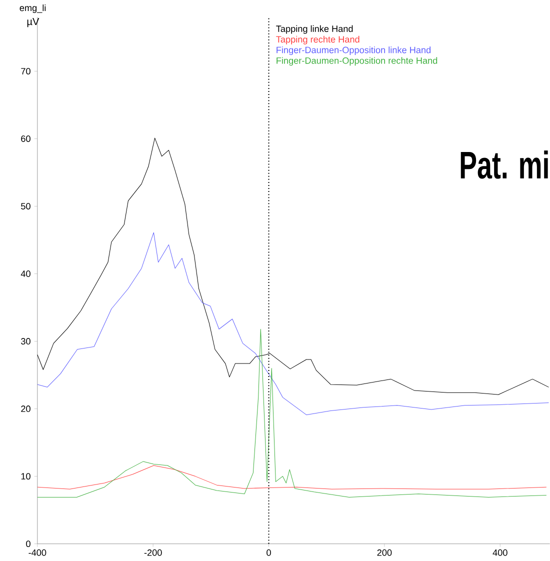 The height and width of the screenshot is (561, 550). What do you see at coordinates (26, 71) in the screenshot?
I see `y-tick-label: 70` at bounding box center [26, 71].